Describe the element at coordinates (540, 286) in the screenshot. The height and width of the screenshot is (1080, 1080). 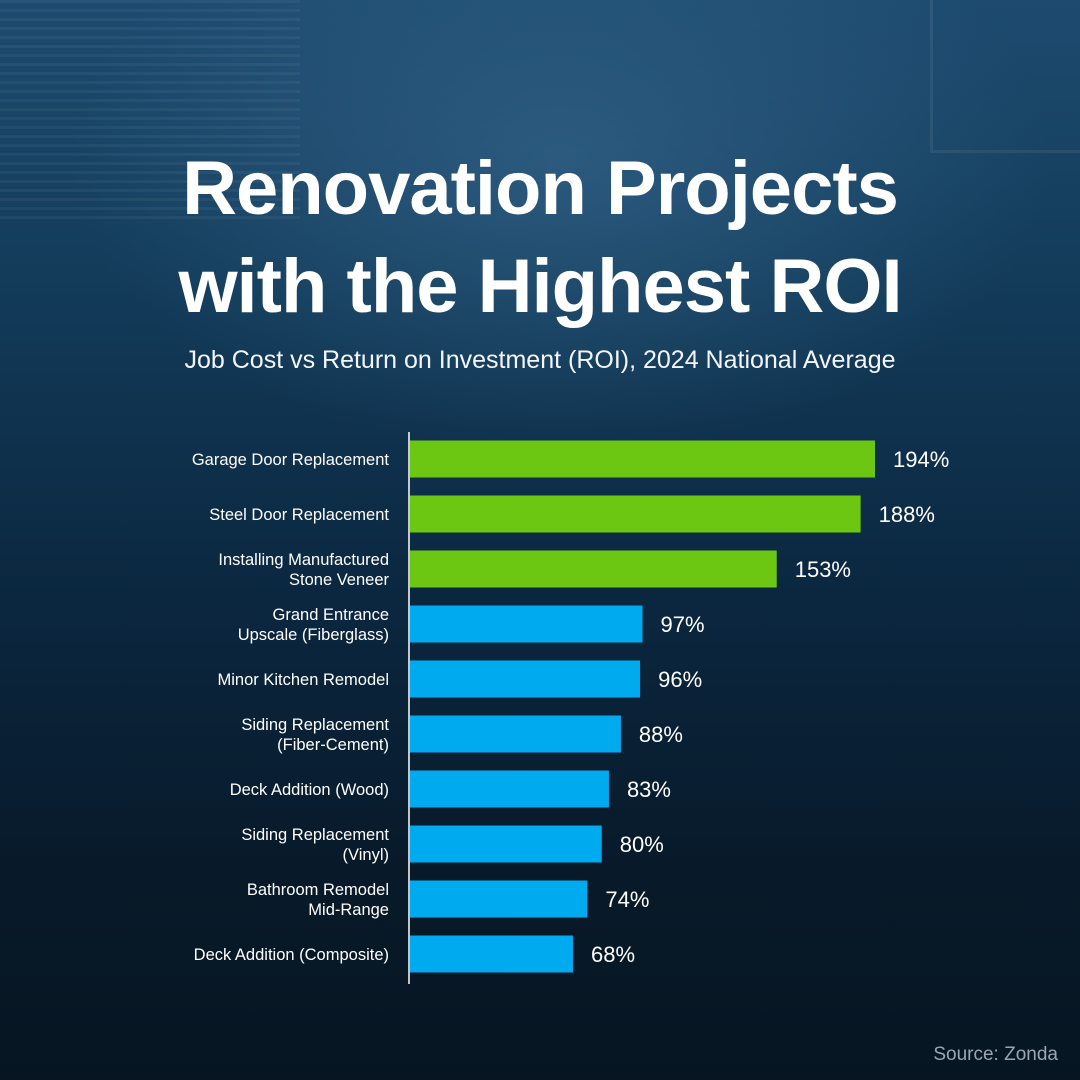
I see `title-line-2: with the Highest ROI` at that location.